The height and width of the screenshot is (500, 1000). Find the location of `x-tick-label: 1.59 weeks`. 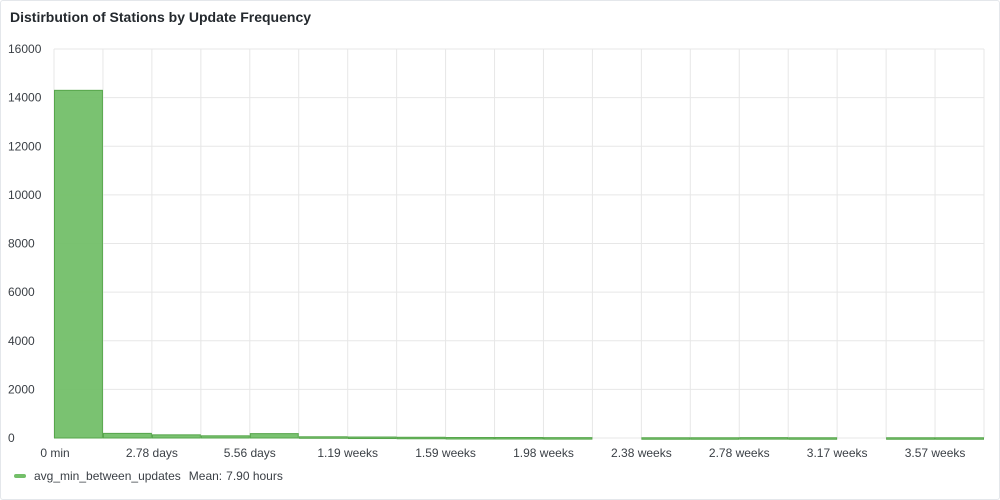

x-tick-label: 1.59 weeks is located at coordinates (445, 453).